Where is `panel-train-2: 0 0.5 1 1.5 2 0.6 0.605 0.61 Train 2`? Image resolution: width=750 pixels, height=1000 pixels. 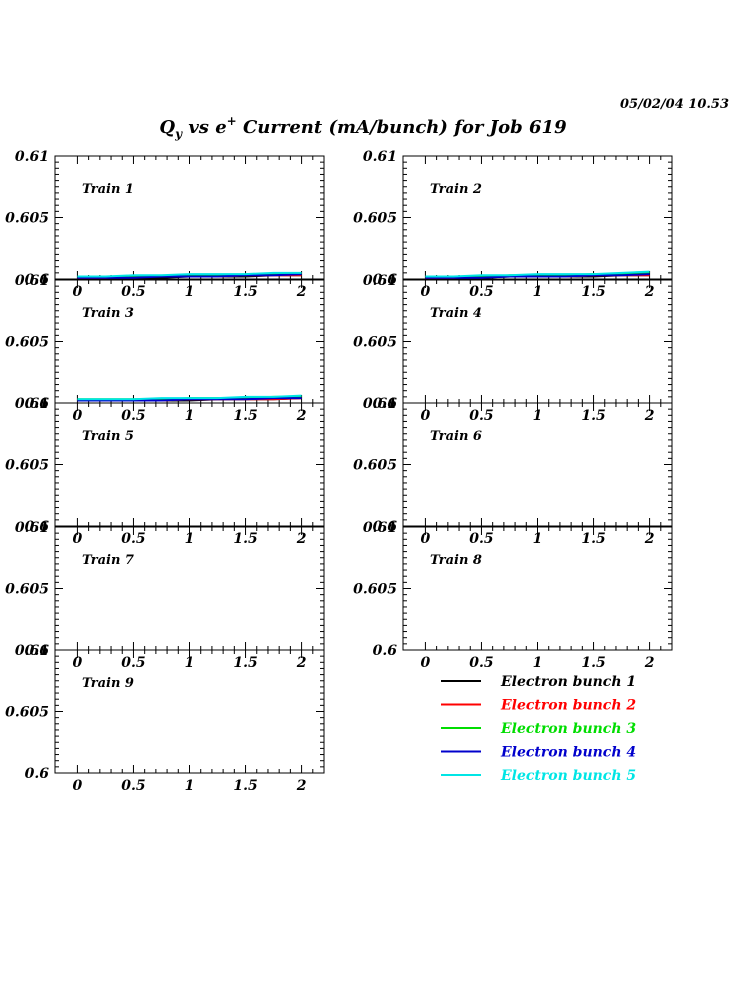
panel-train-2: 0 0.5 1 1.5 2 0.6 0.605 0.61 Train 2 is located at coordinates (513, 224).